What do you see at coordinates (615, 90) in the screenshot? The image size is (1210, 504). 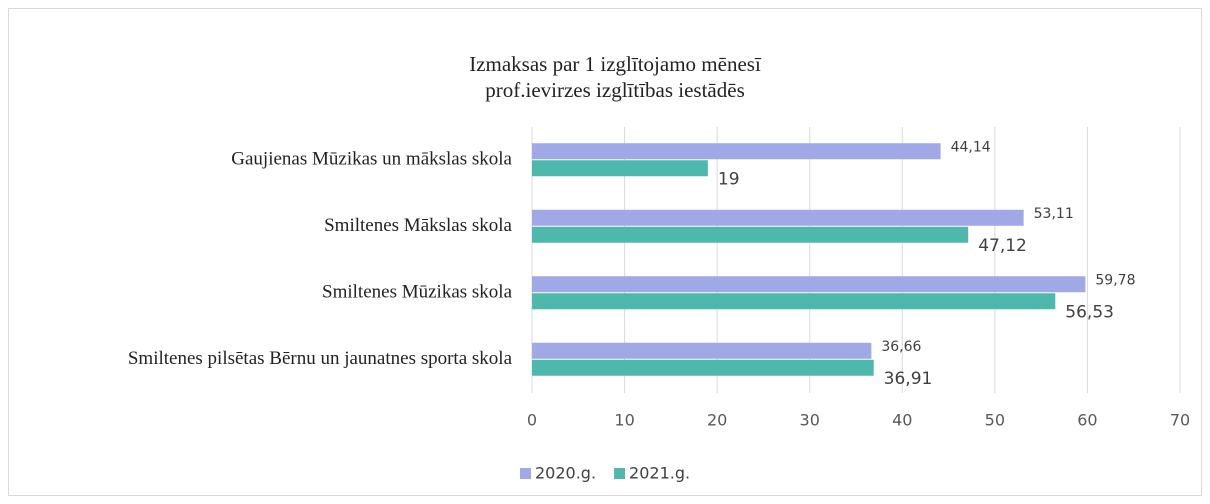 I see `chart-title: prof.ievirzes izglītības iestādēs` at bounding box center [615, 90].